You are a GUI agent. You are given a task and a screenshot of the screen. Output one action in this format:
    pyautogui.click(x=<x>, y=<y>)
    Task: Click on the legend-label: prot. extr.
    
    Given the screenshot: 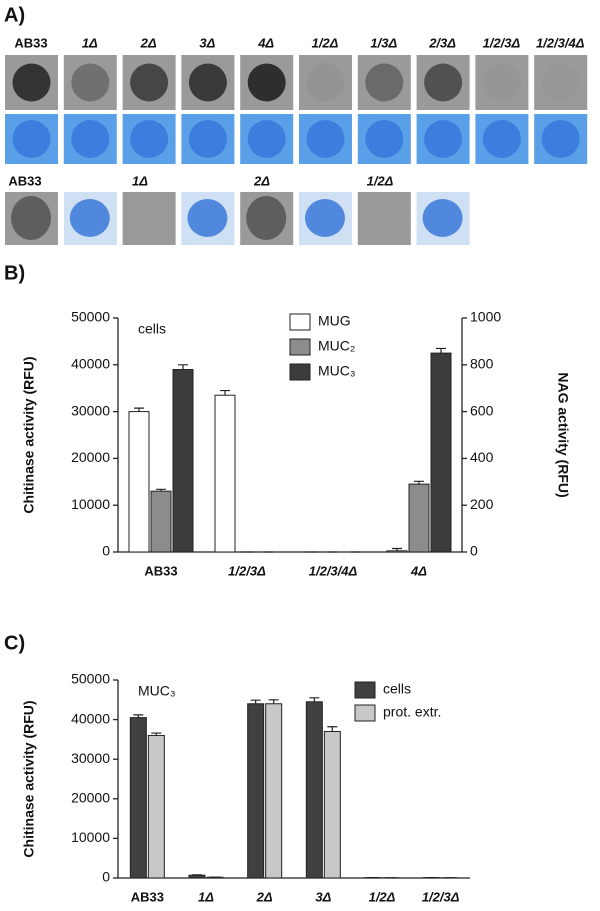 What is the action you would take?
    pyautogui.click(x=412, y=712)
    